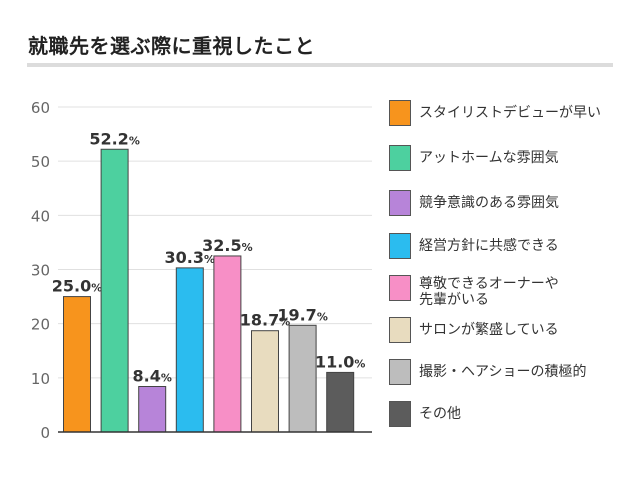  Describe the element at coordinates (440, 414) in the screenshot. I see `legend-label: その他` at that location.